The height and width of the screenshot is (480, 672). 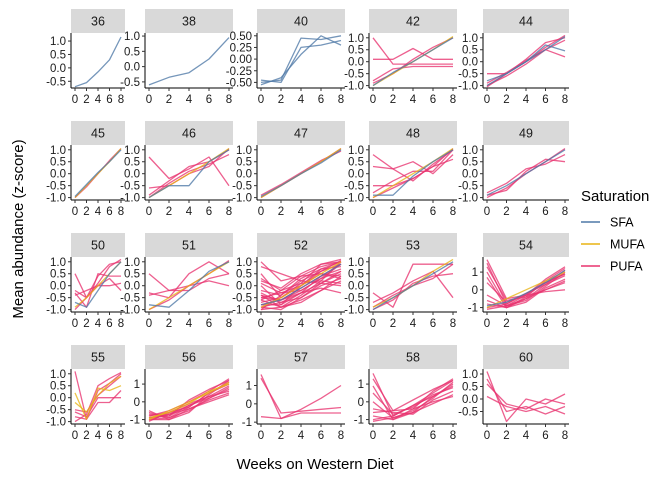 I want to click on facet-strip-label: 57, so click(x=301, y=358).